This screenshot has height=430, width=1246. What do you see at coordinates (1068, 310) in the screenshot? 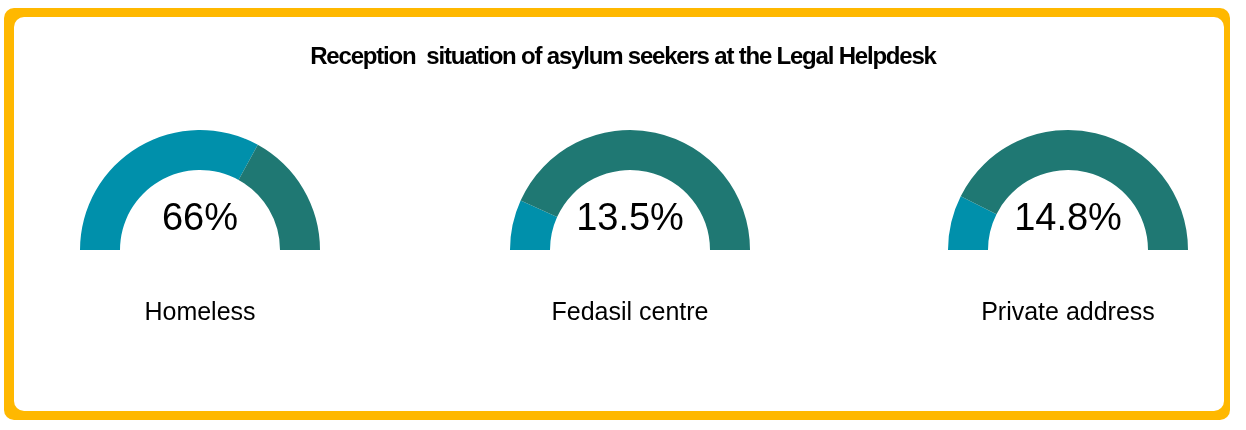
I see `text: Private address` at bounding box center [1068, 310].